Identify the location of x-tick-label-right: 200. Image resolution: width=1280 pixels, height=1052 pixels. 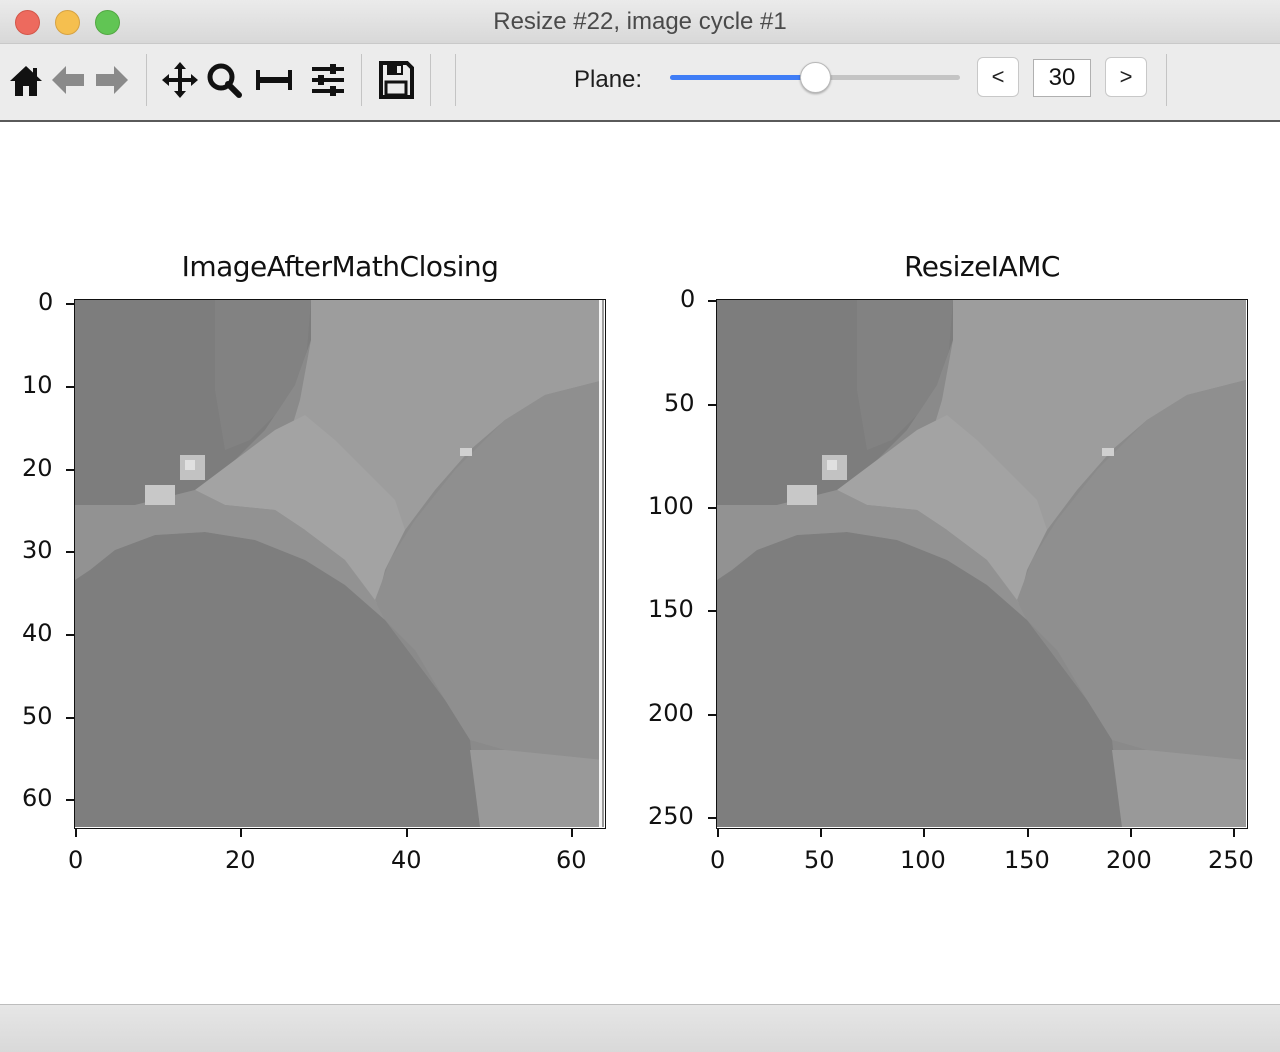
(1129, 860).